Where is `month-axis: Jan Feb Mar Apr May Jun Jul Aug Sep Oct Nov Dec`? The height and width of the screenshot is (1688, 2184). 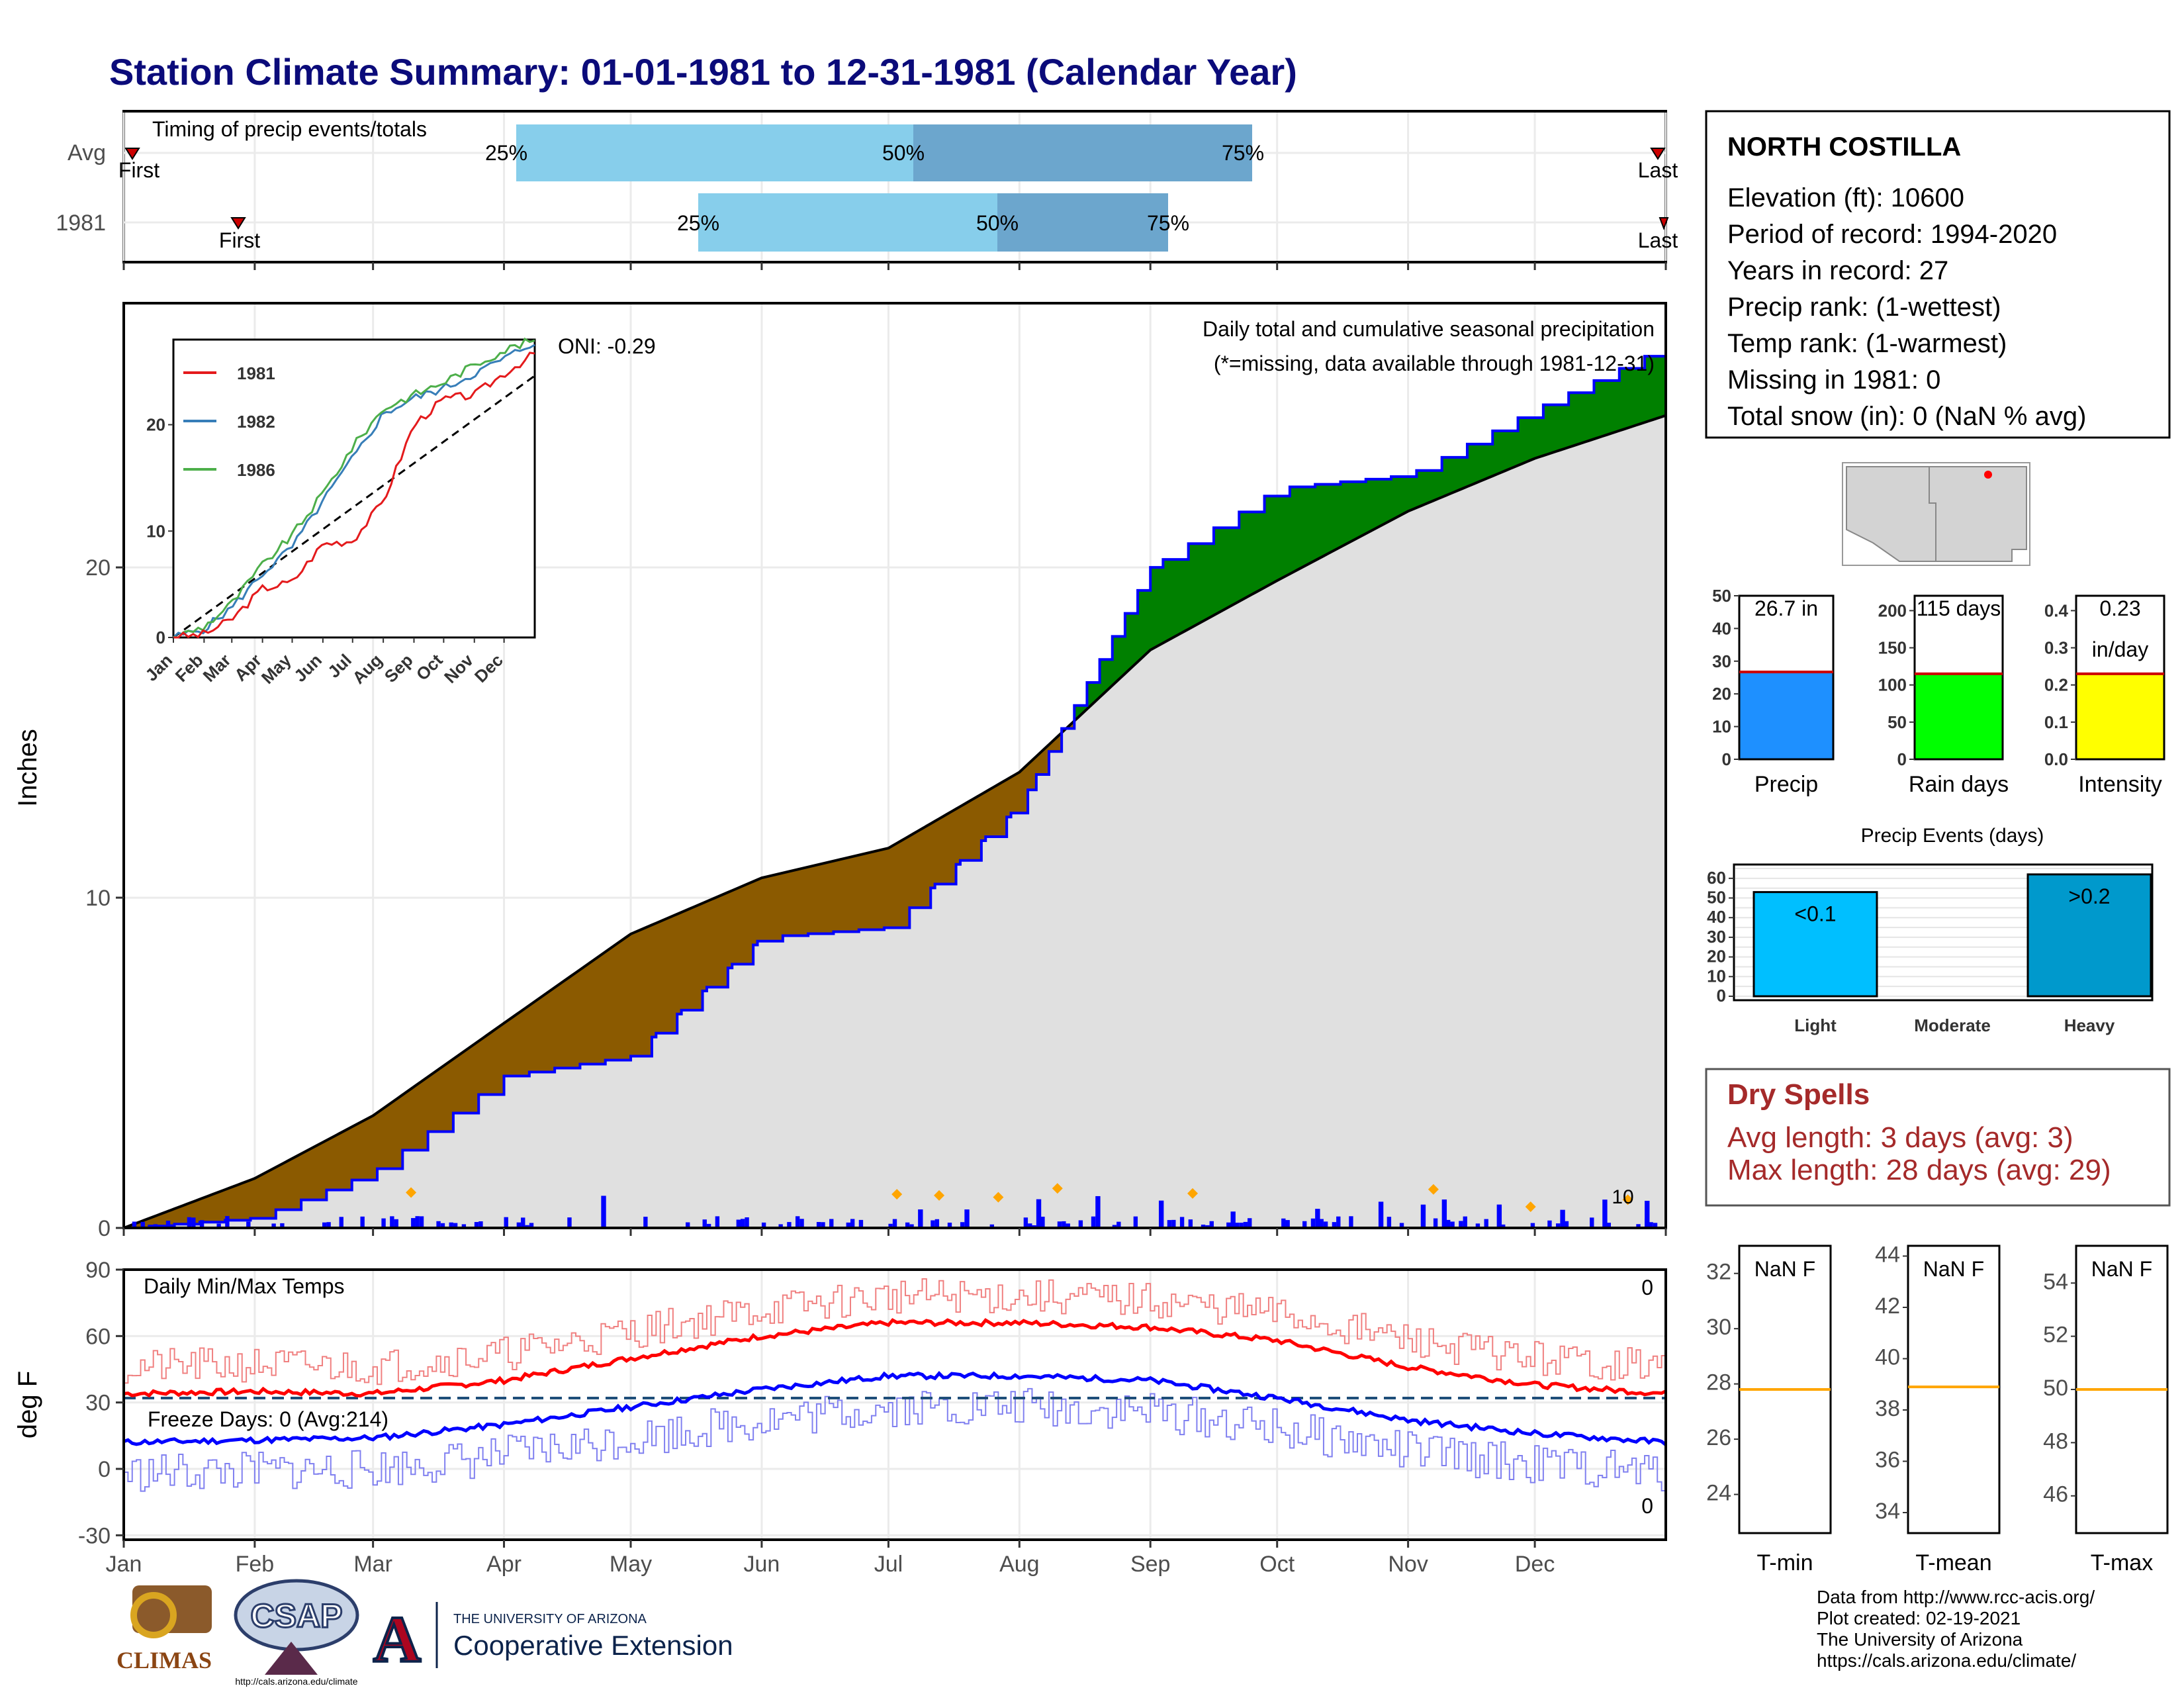 month-axis: Jan Feb Mar Apr May Jun Jul Aug Sep Oct Nov Dec is located at coordinates (830, 1558).